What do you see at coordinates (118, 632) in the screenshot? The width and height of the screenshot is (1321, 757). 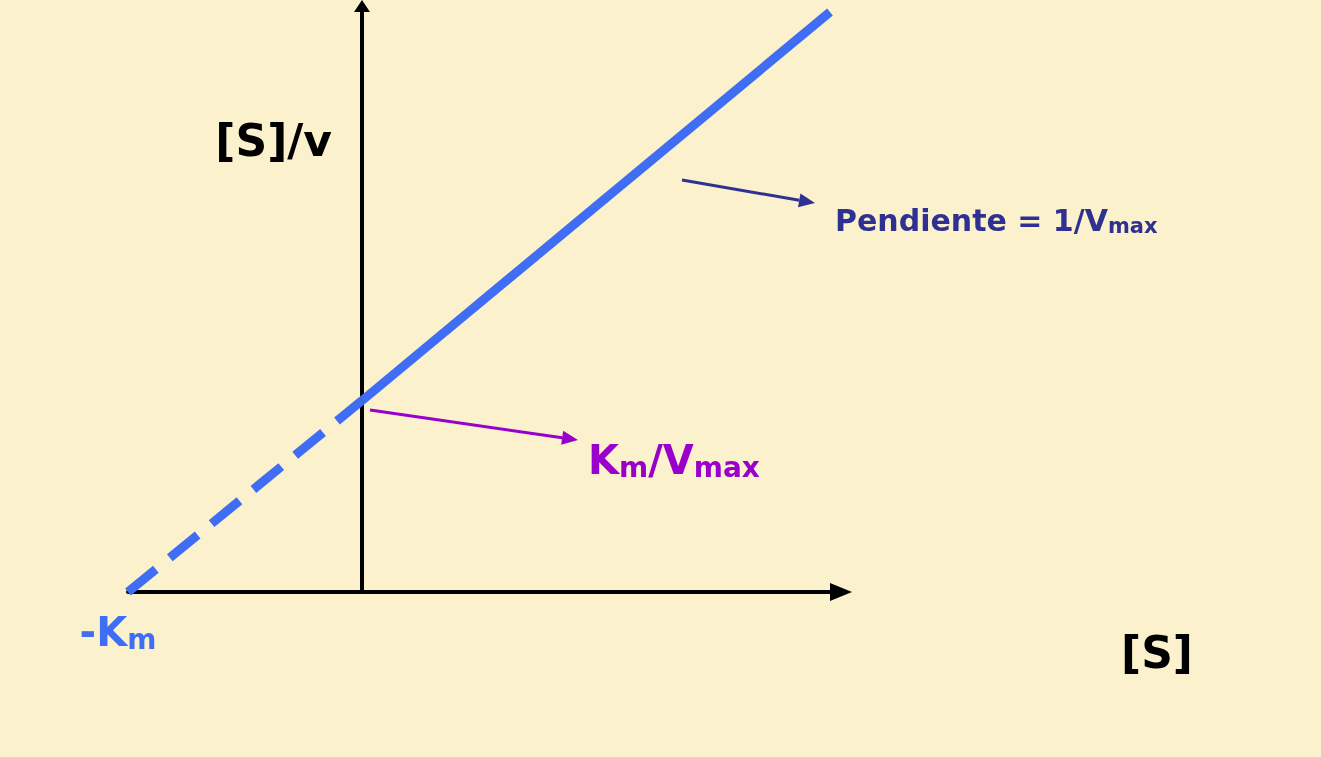 I see `text: -Km` at bounding box center [118, 632].